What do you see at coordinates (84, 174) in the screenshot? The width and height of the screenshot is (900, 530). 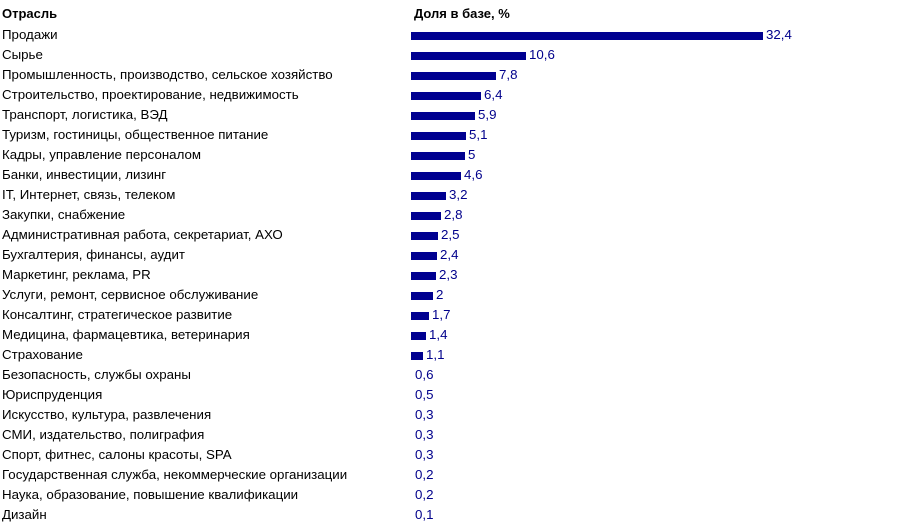 I see `industry-label: Банки, инвестиции, лизинг` at bounding box center [84, 174].